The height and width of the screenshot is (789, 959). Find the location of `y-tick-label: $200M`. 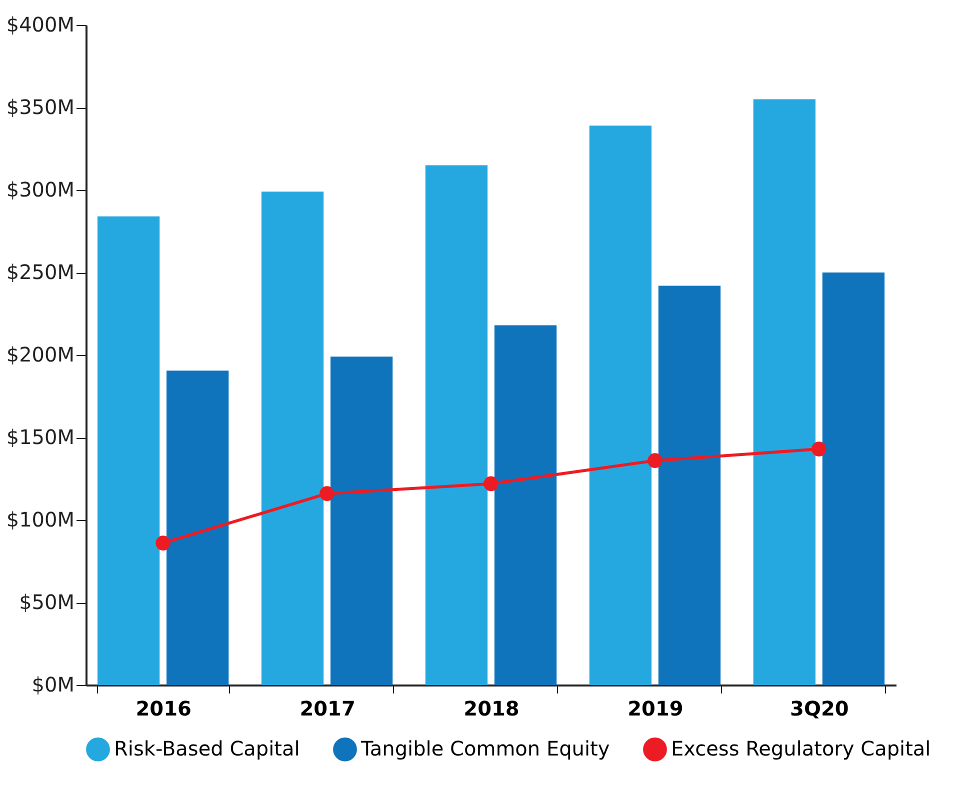

y-tick-label: $200M is located at coordinates (40, 354).